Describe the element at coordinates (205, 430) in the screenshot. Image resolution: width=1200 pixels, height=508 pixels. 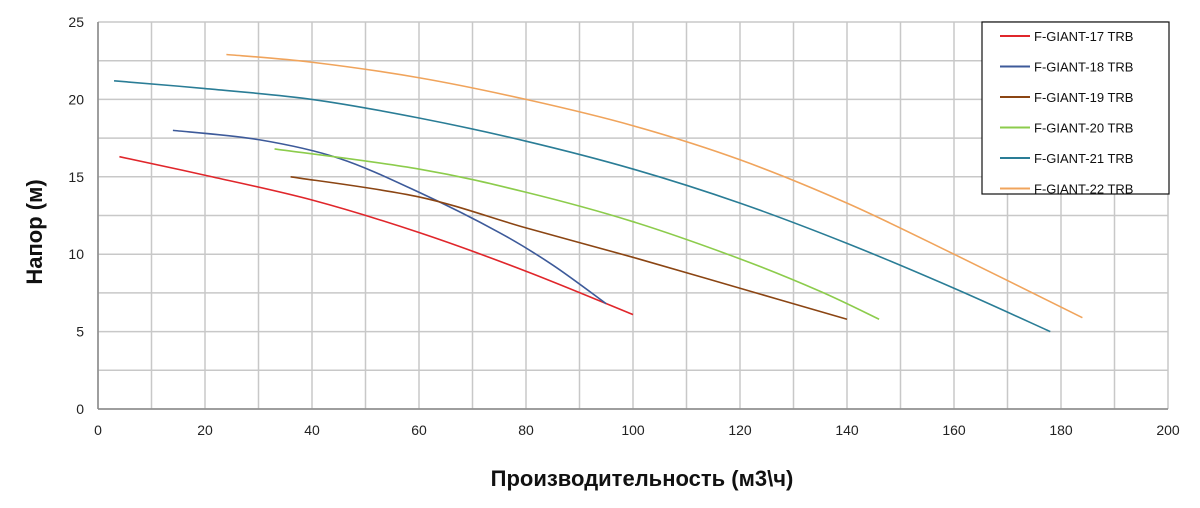
I see `x-tick-label: 20` at that location.